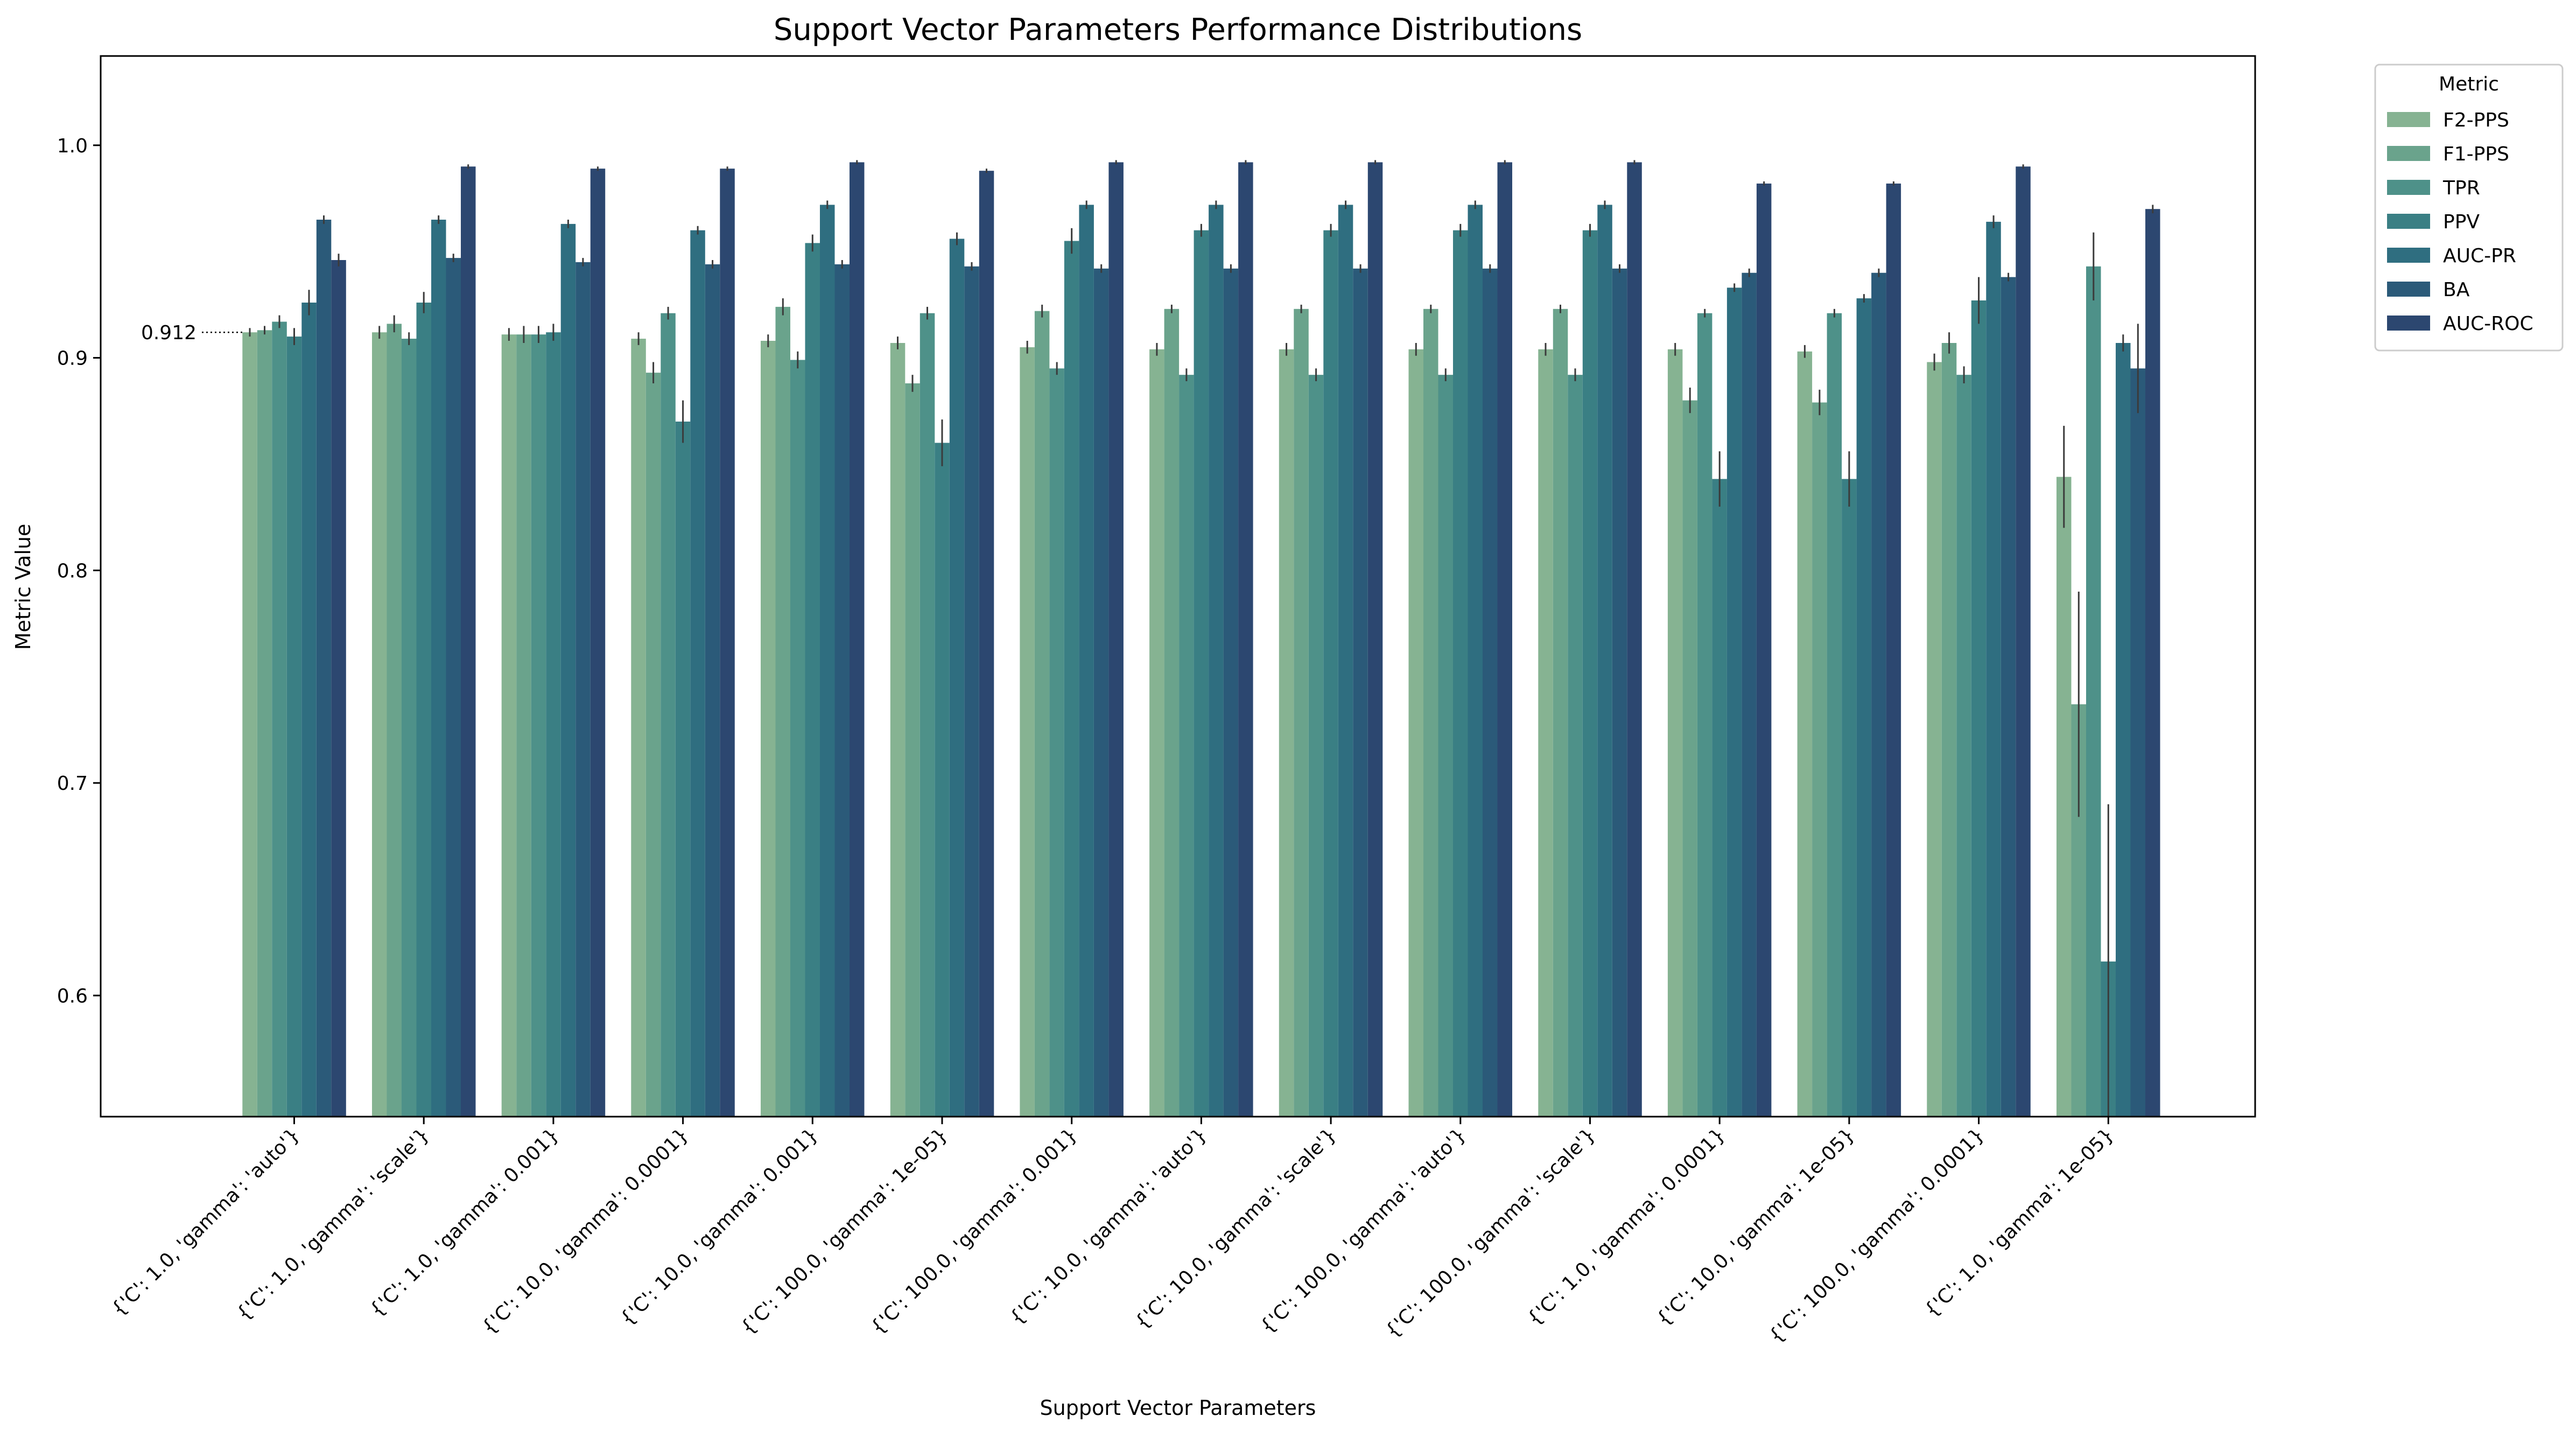 The width and height of the screenshot is (2576, 1437). Describe the element at coordinates (2488, 324) in the screenshot. I see `legend-label-auc-roc: AUC-ROC` at that location.